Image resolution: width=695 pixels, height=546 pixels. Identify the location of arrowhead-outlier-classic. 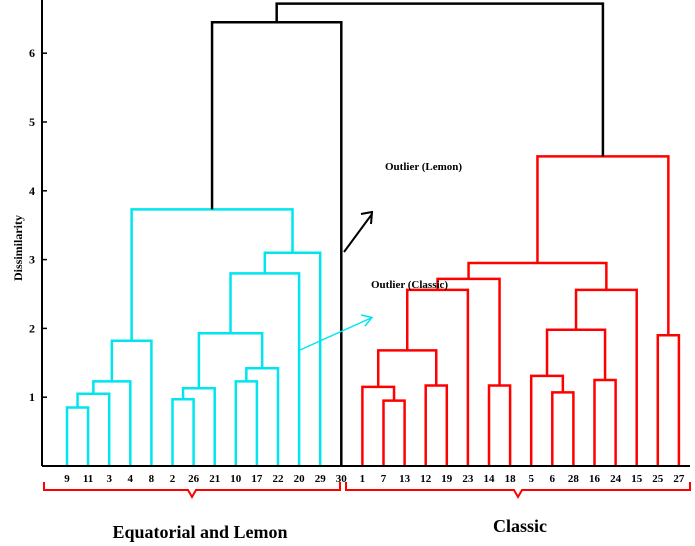
(367, 320).